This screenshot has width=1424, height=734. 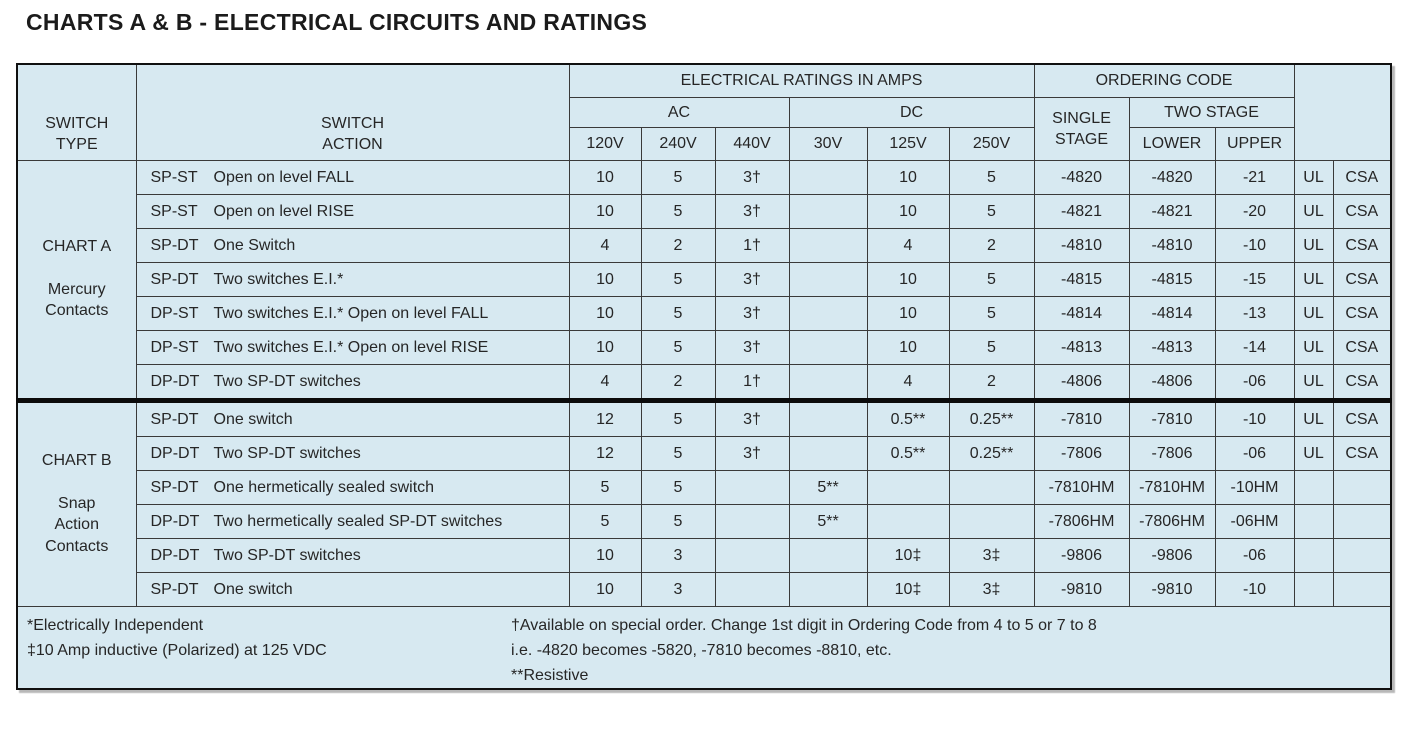 What do you see at coordinates (287, 555) in the screenshot?
I see `switch-action-text: Two SP-DT switches` at bounding box center [287, 555].